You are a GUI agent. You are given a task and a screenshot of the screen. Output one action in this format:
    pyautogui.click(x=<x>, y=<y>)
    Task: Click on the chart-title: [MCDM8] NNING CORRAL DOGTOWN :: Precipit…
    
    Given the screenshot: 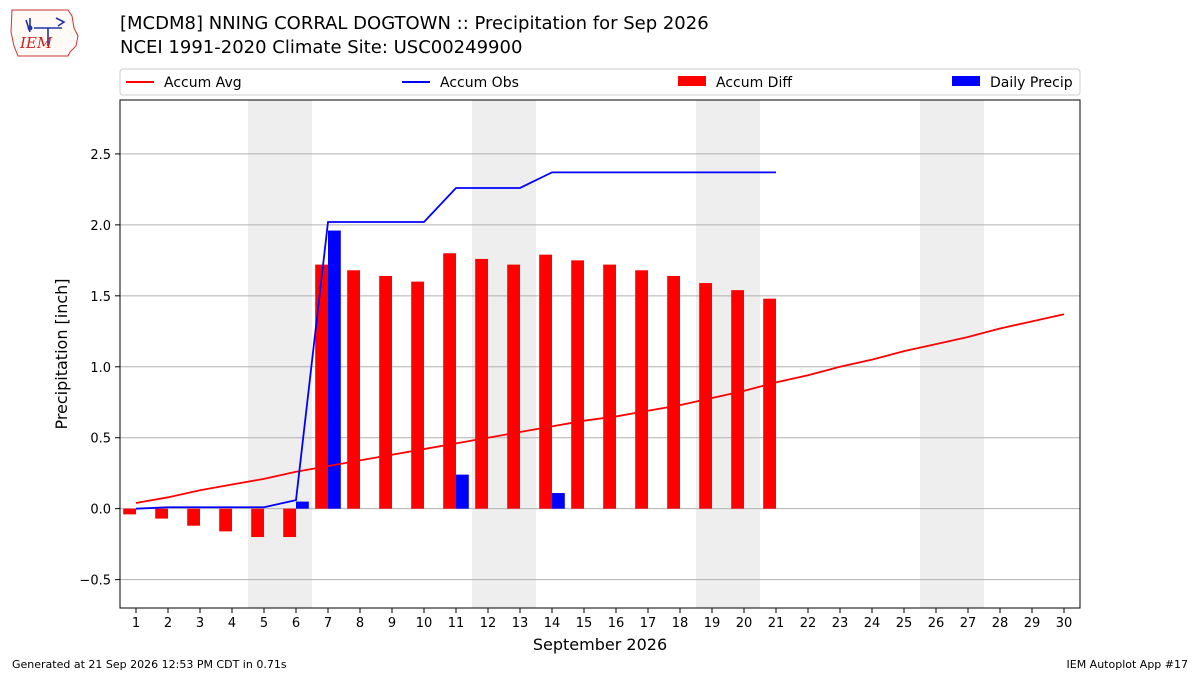 What is the action you would take?
    pyautogui.click(x=414, y=23)
    